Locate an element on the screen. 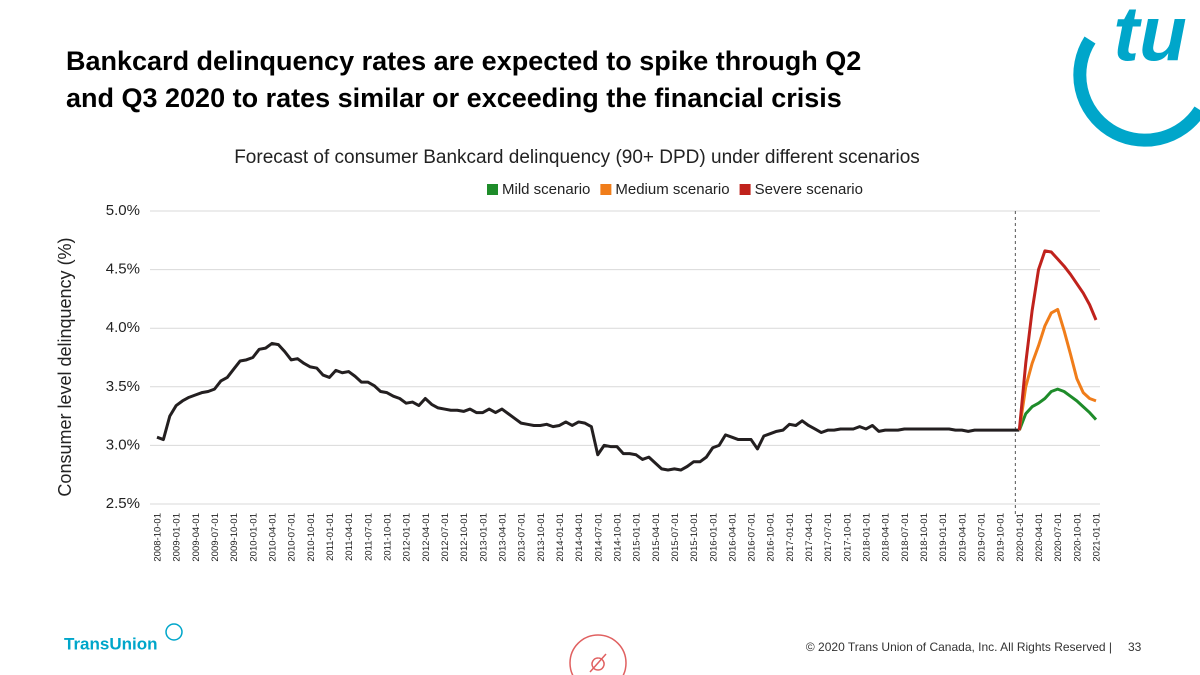  x-tick-label: 2019-04-01 is located at coordinates (962, 537).